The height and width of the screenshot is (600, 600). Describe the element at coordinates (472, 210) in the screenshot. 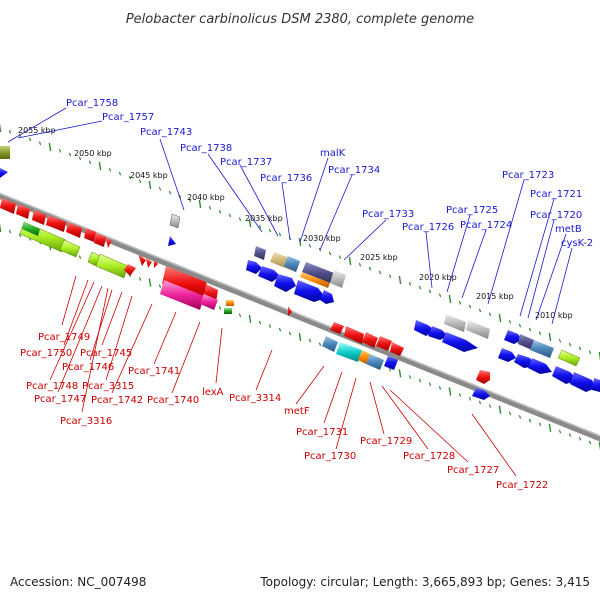

I see `gene-label: Pcar_1725` at that location.